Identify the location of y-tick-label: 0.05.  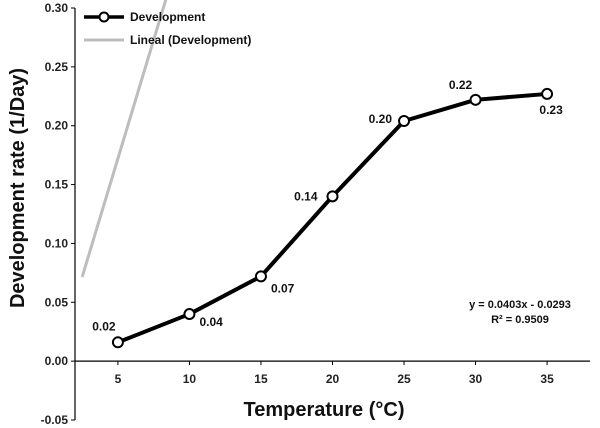
(57, 302).